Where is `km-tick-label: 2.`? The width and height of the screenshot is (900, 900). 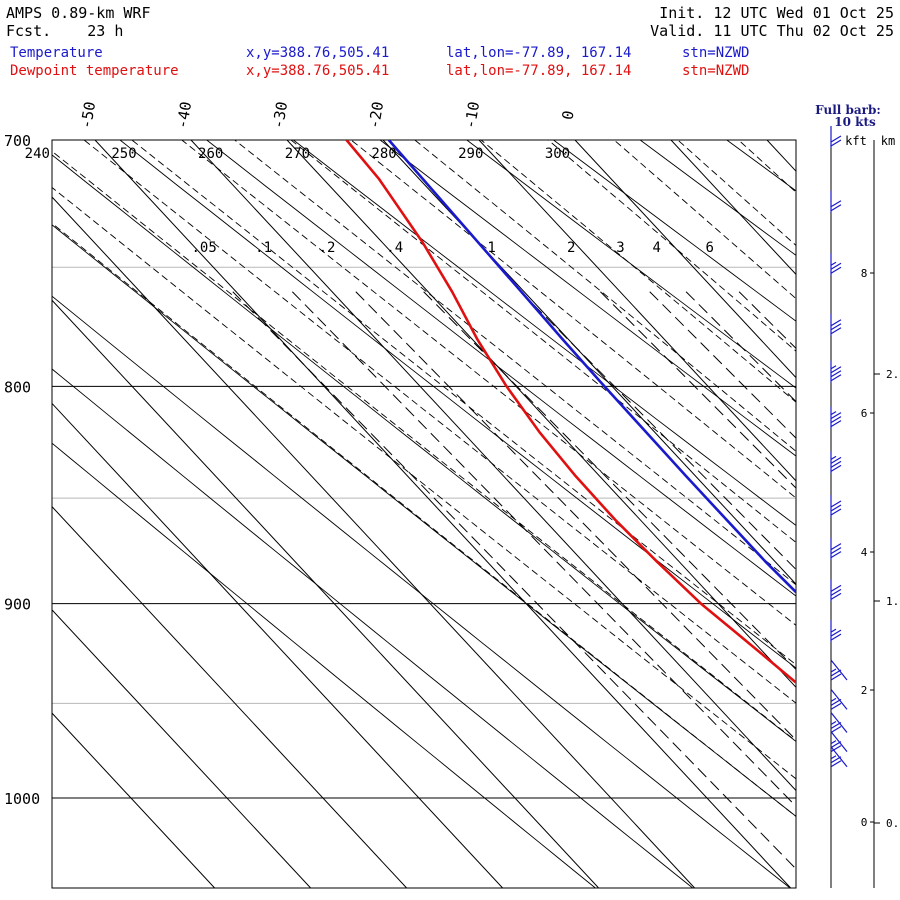 km-tick-label: 2. is located at coordinates (892, 374).